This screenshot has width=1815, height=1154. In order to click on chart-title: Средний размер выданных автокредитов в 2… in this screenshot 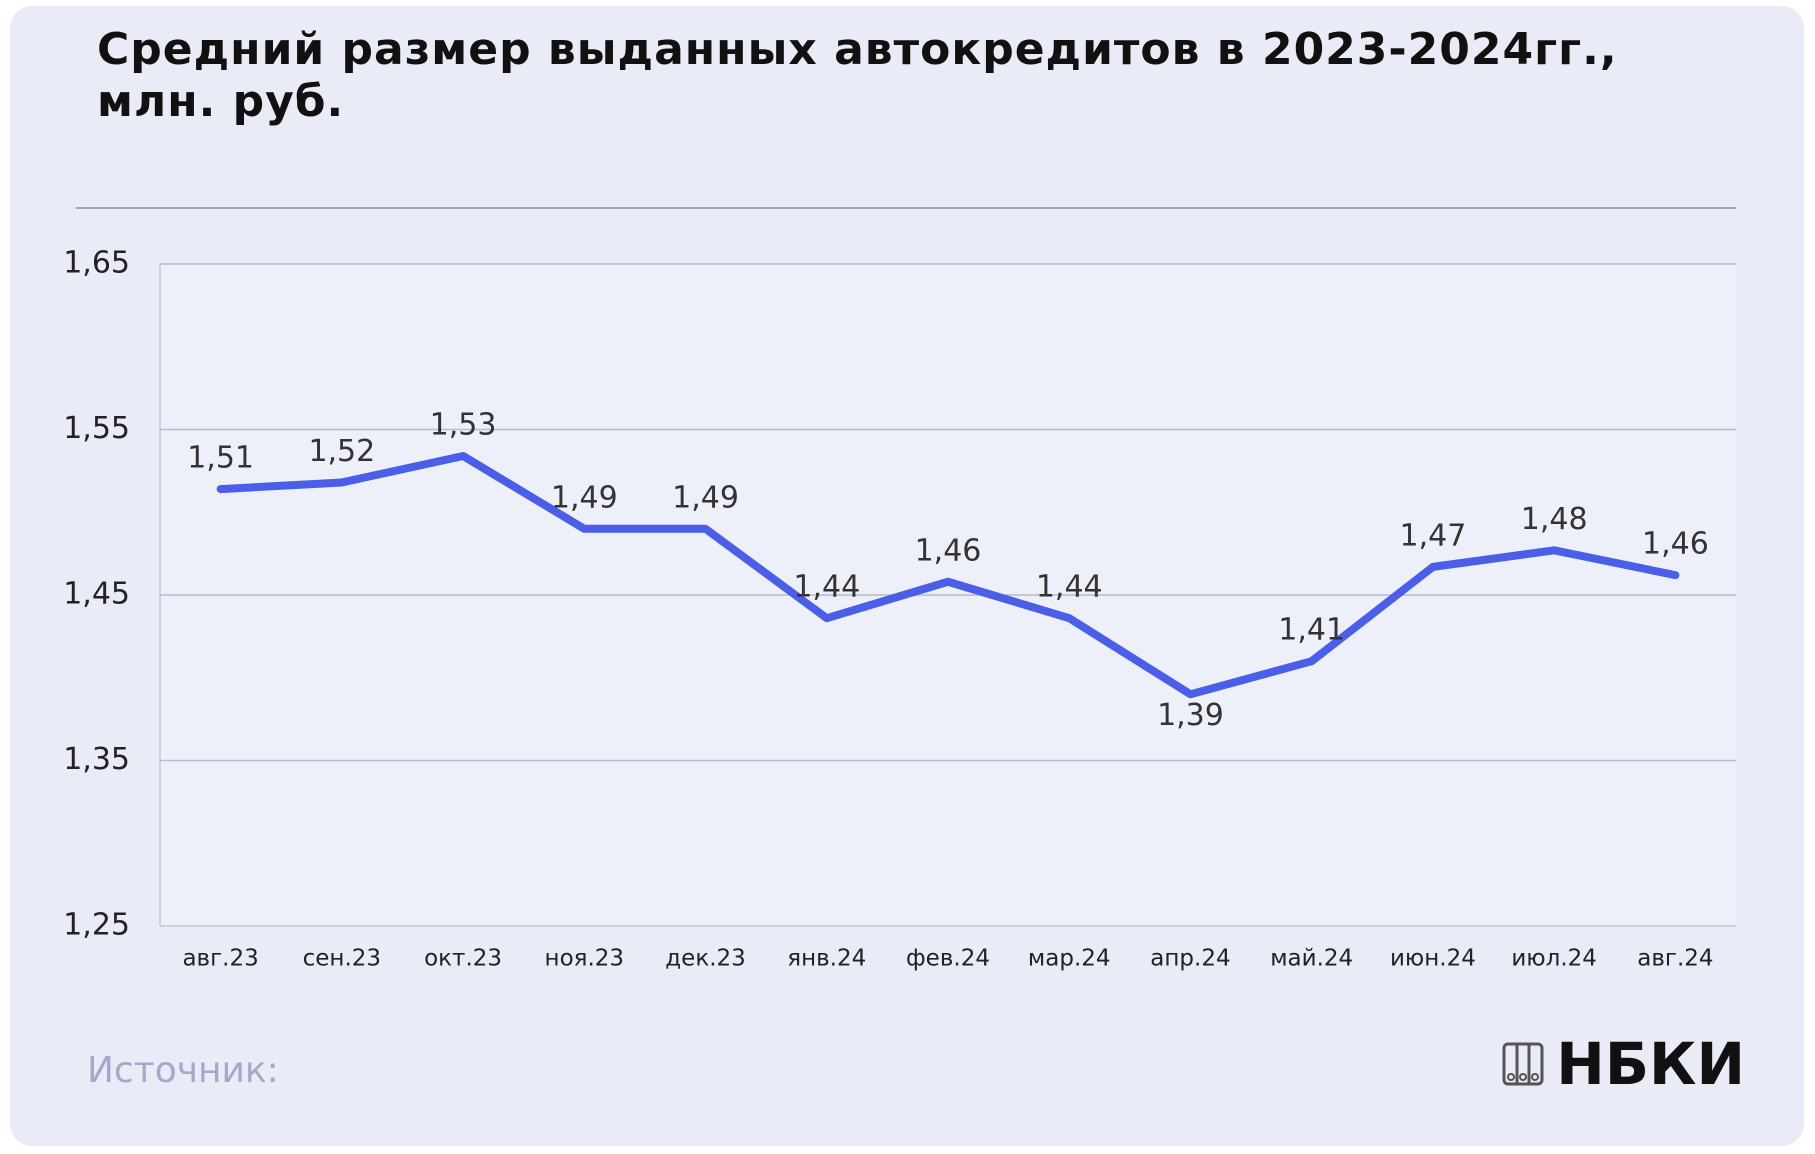, I will do `click(857, 75)`.